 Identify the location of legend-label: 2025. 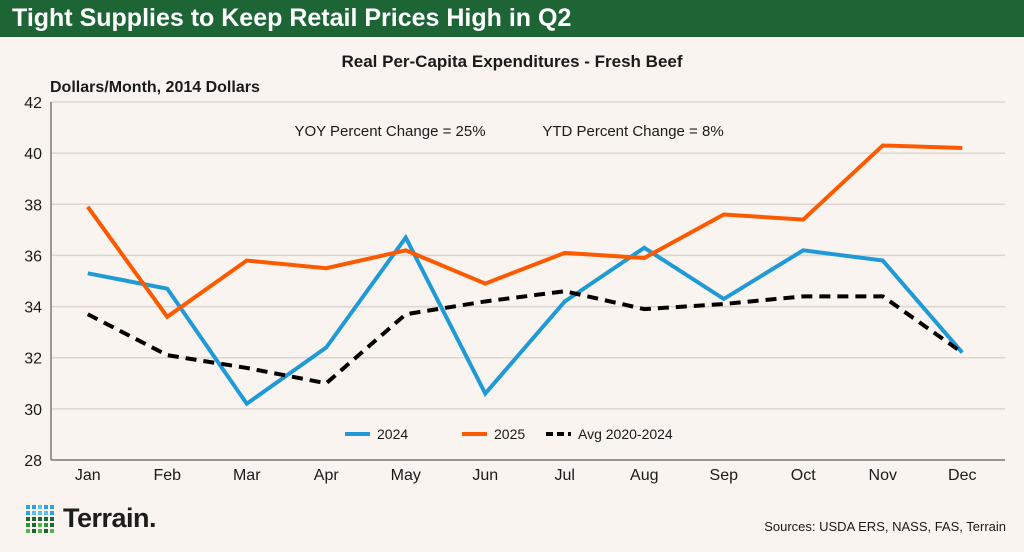
(509, 434).